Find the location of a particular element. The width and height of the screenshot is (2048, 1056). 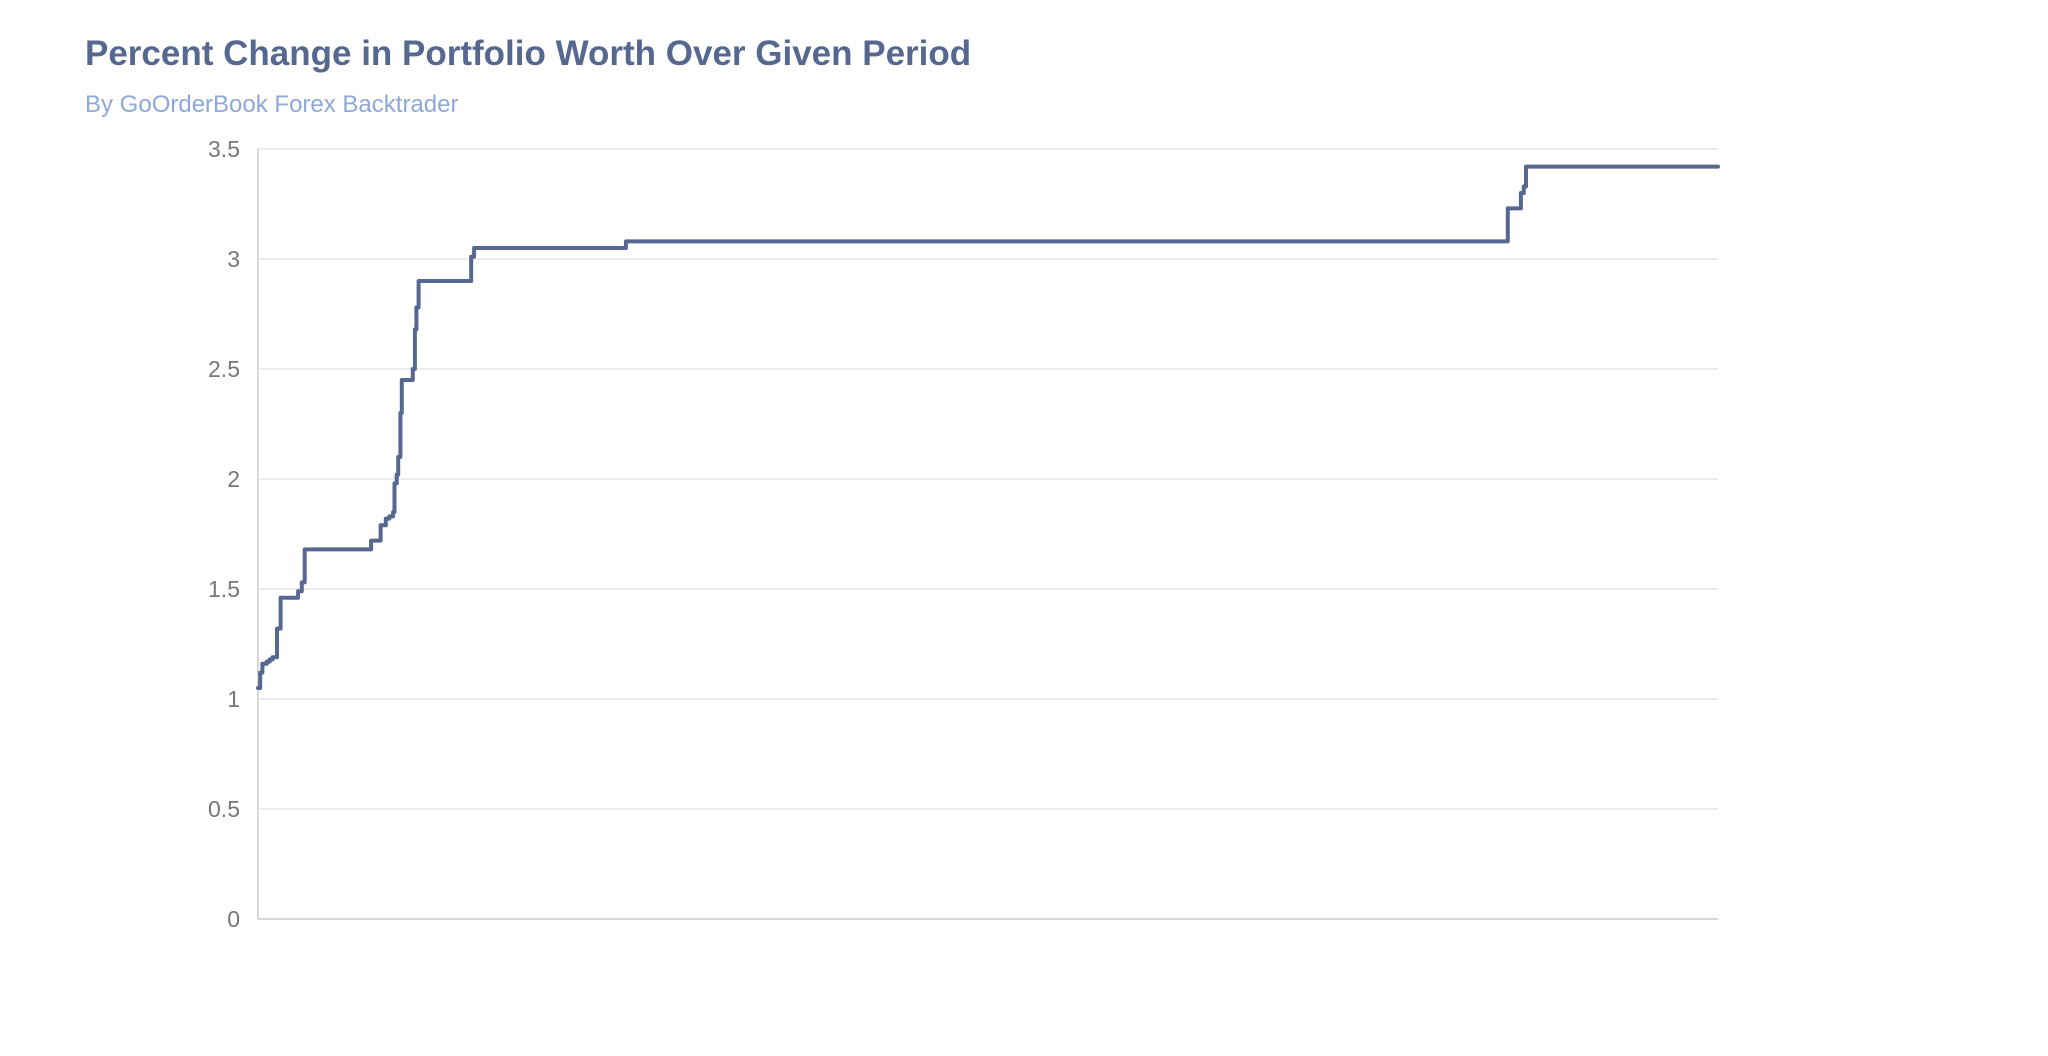

y-tick-label: 2.5 is located at coordinates (224, 369).